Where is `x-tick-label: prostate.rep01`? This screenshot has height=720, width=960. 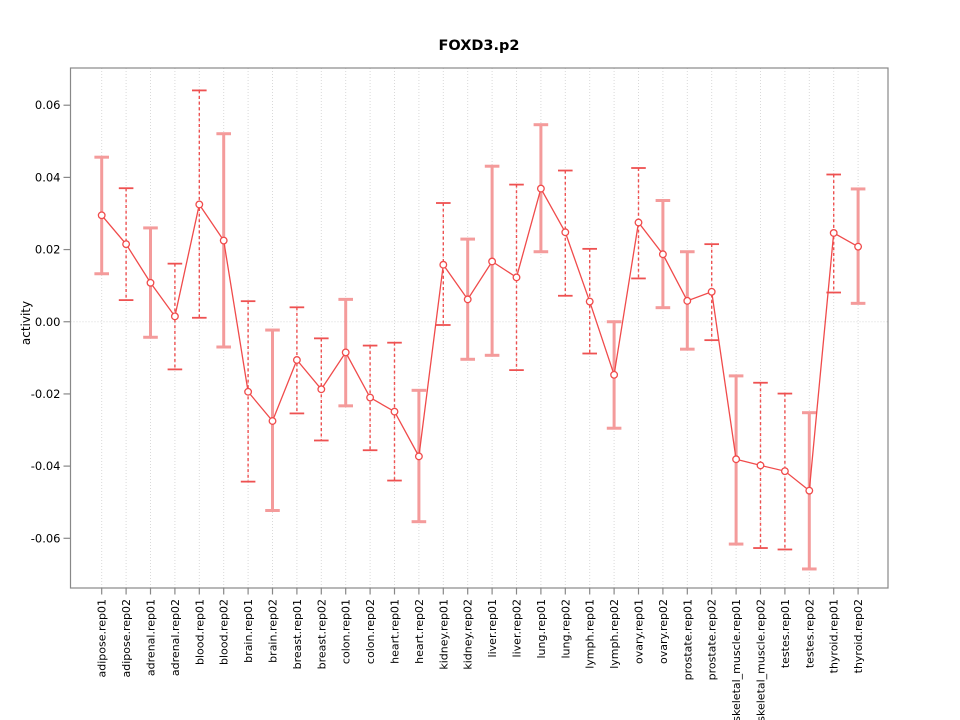 x-tick-label: prostate.rep01 is located at coordinates (687, 639).